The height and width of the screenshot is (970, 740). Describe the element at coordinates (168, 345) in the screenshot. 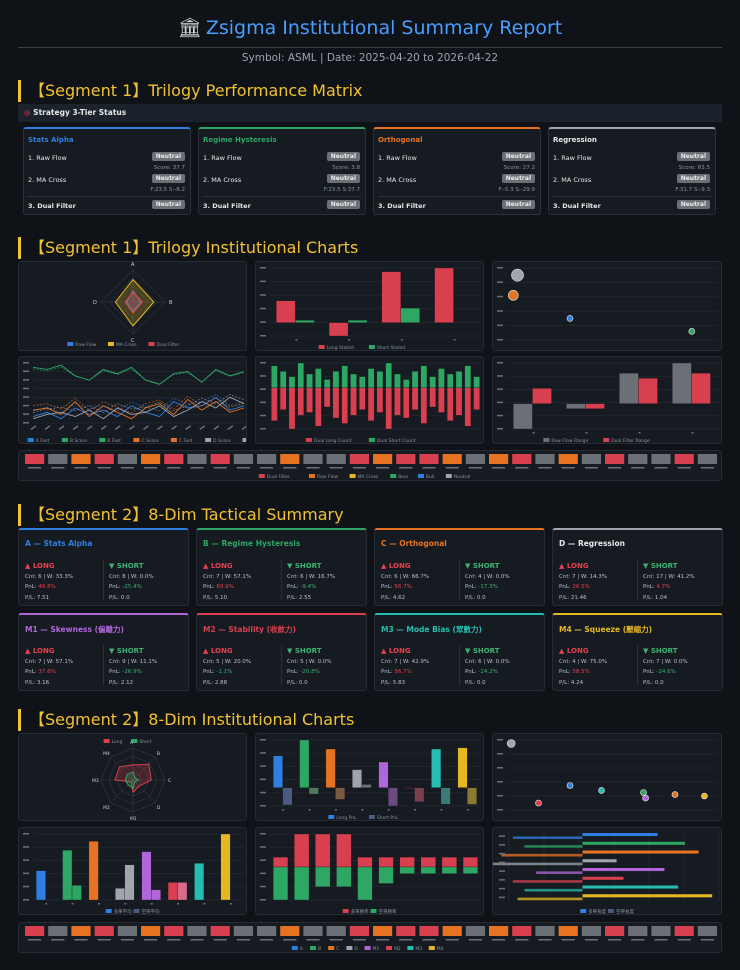

I see `legend-label: Dual Filter` at that location.